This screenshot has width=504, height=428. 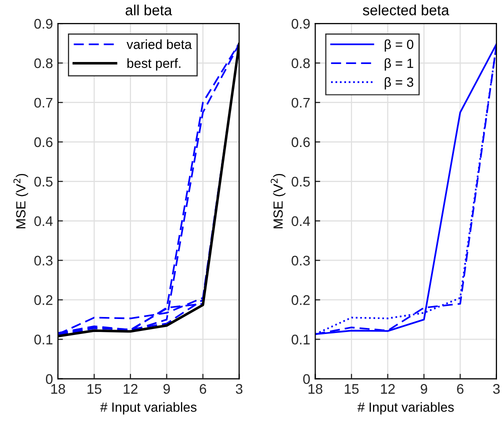 I want to click on legend-label: β = 1, so click(x=399, y=64).